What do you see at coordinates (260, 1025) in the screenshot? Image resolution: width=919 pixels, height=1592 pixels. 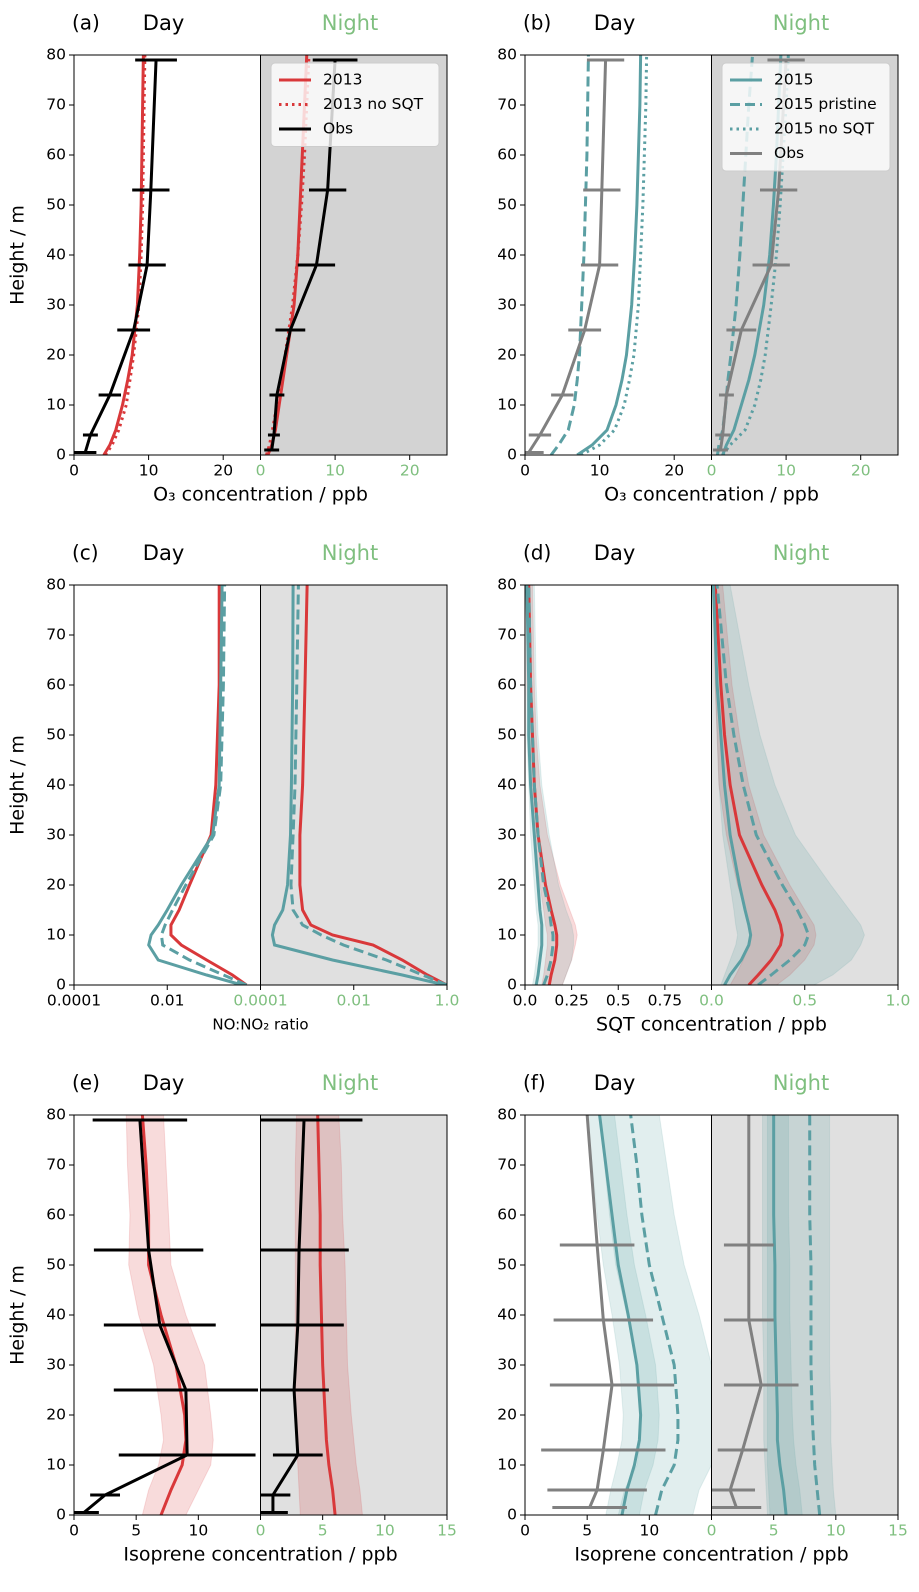 I see `x-axis-label: NO:NO₂ ratio` at bounding box center [260, 1025].